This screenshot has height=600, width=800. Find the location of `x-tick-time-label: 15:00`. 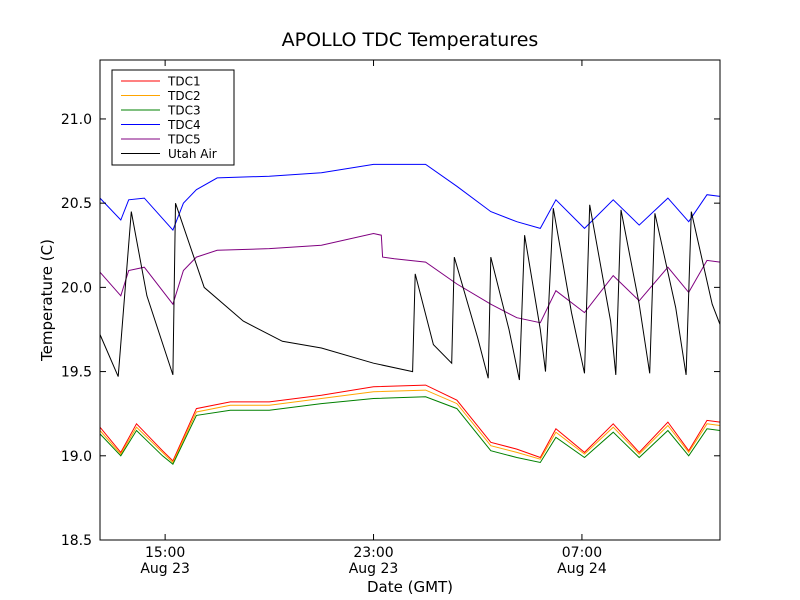

x-tick-time-label: 15:00 is located at coordinates (165, 553).